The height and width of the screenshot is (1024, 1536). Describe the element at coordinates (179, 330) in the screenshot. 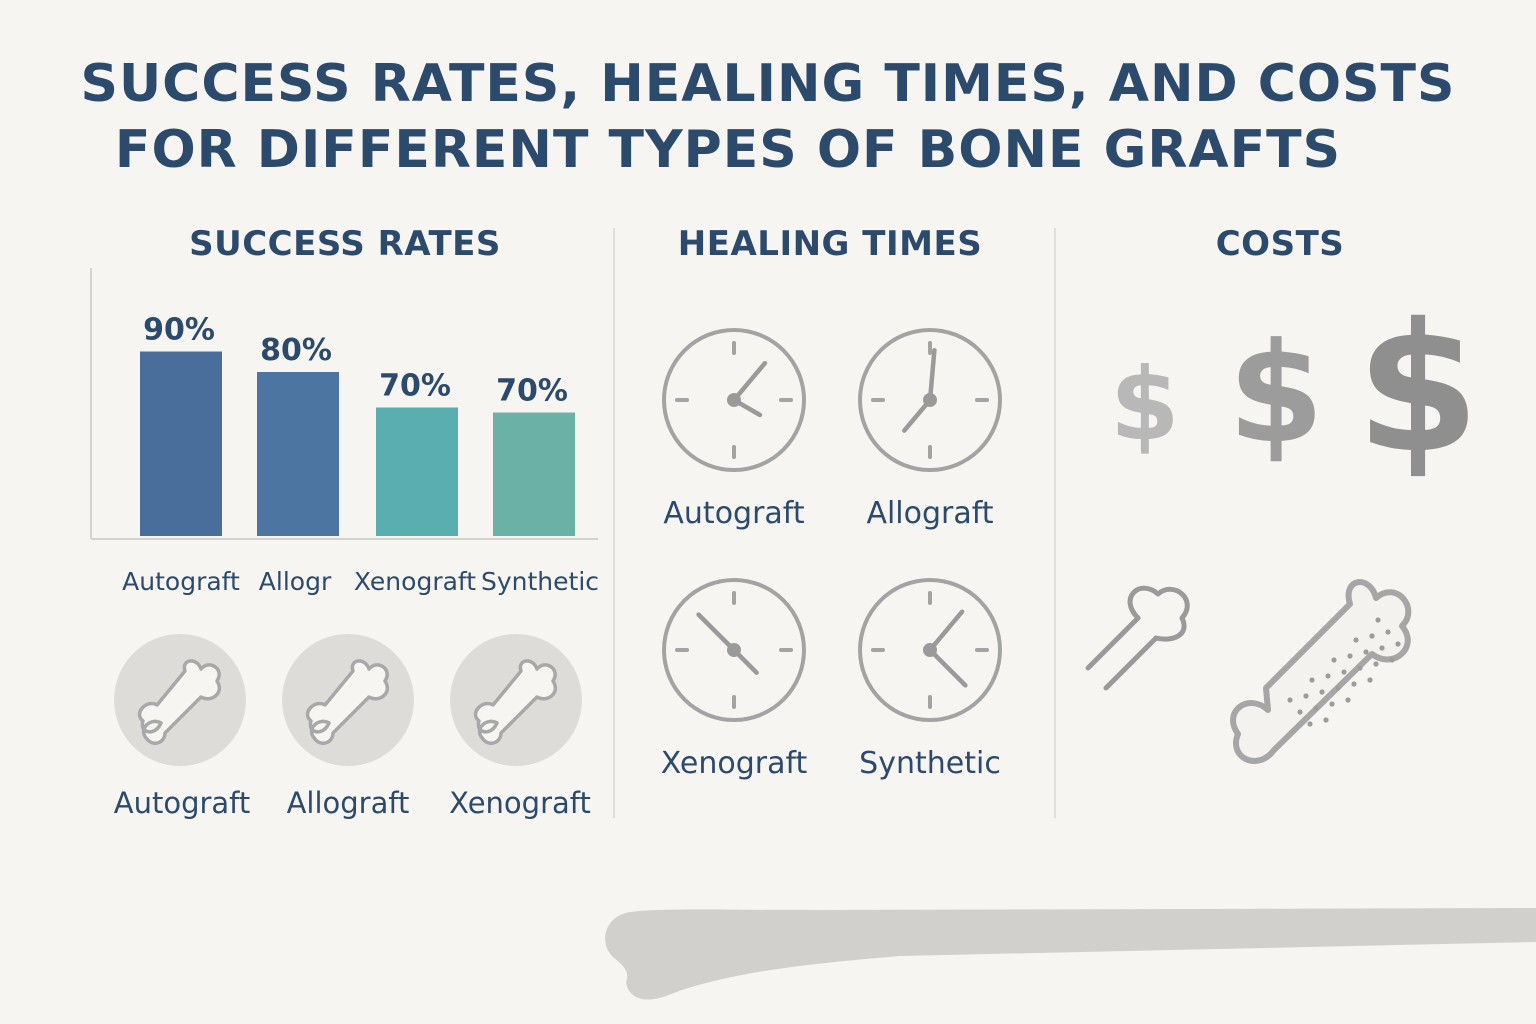

I see `data-label-autograft: 90%` at that location.